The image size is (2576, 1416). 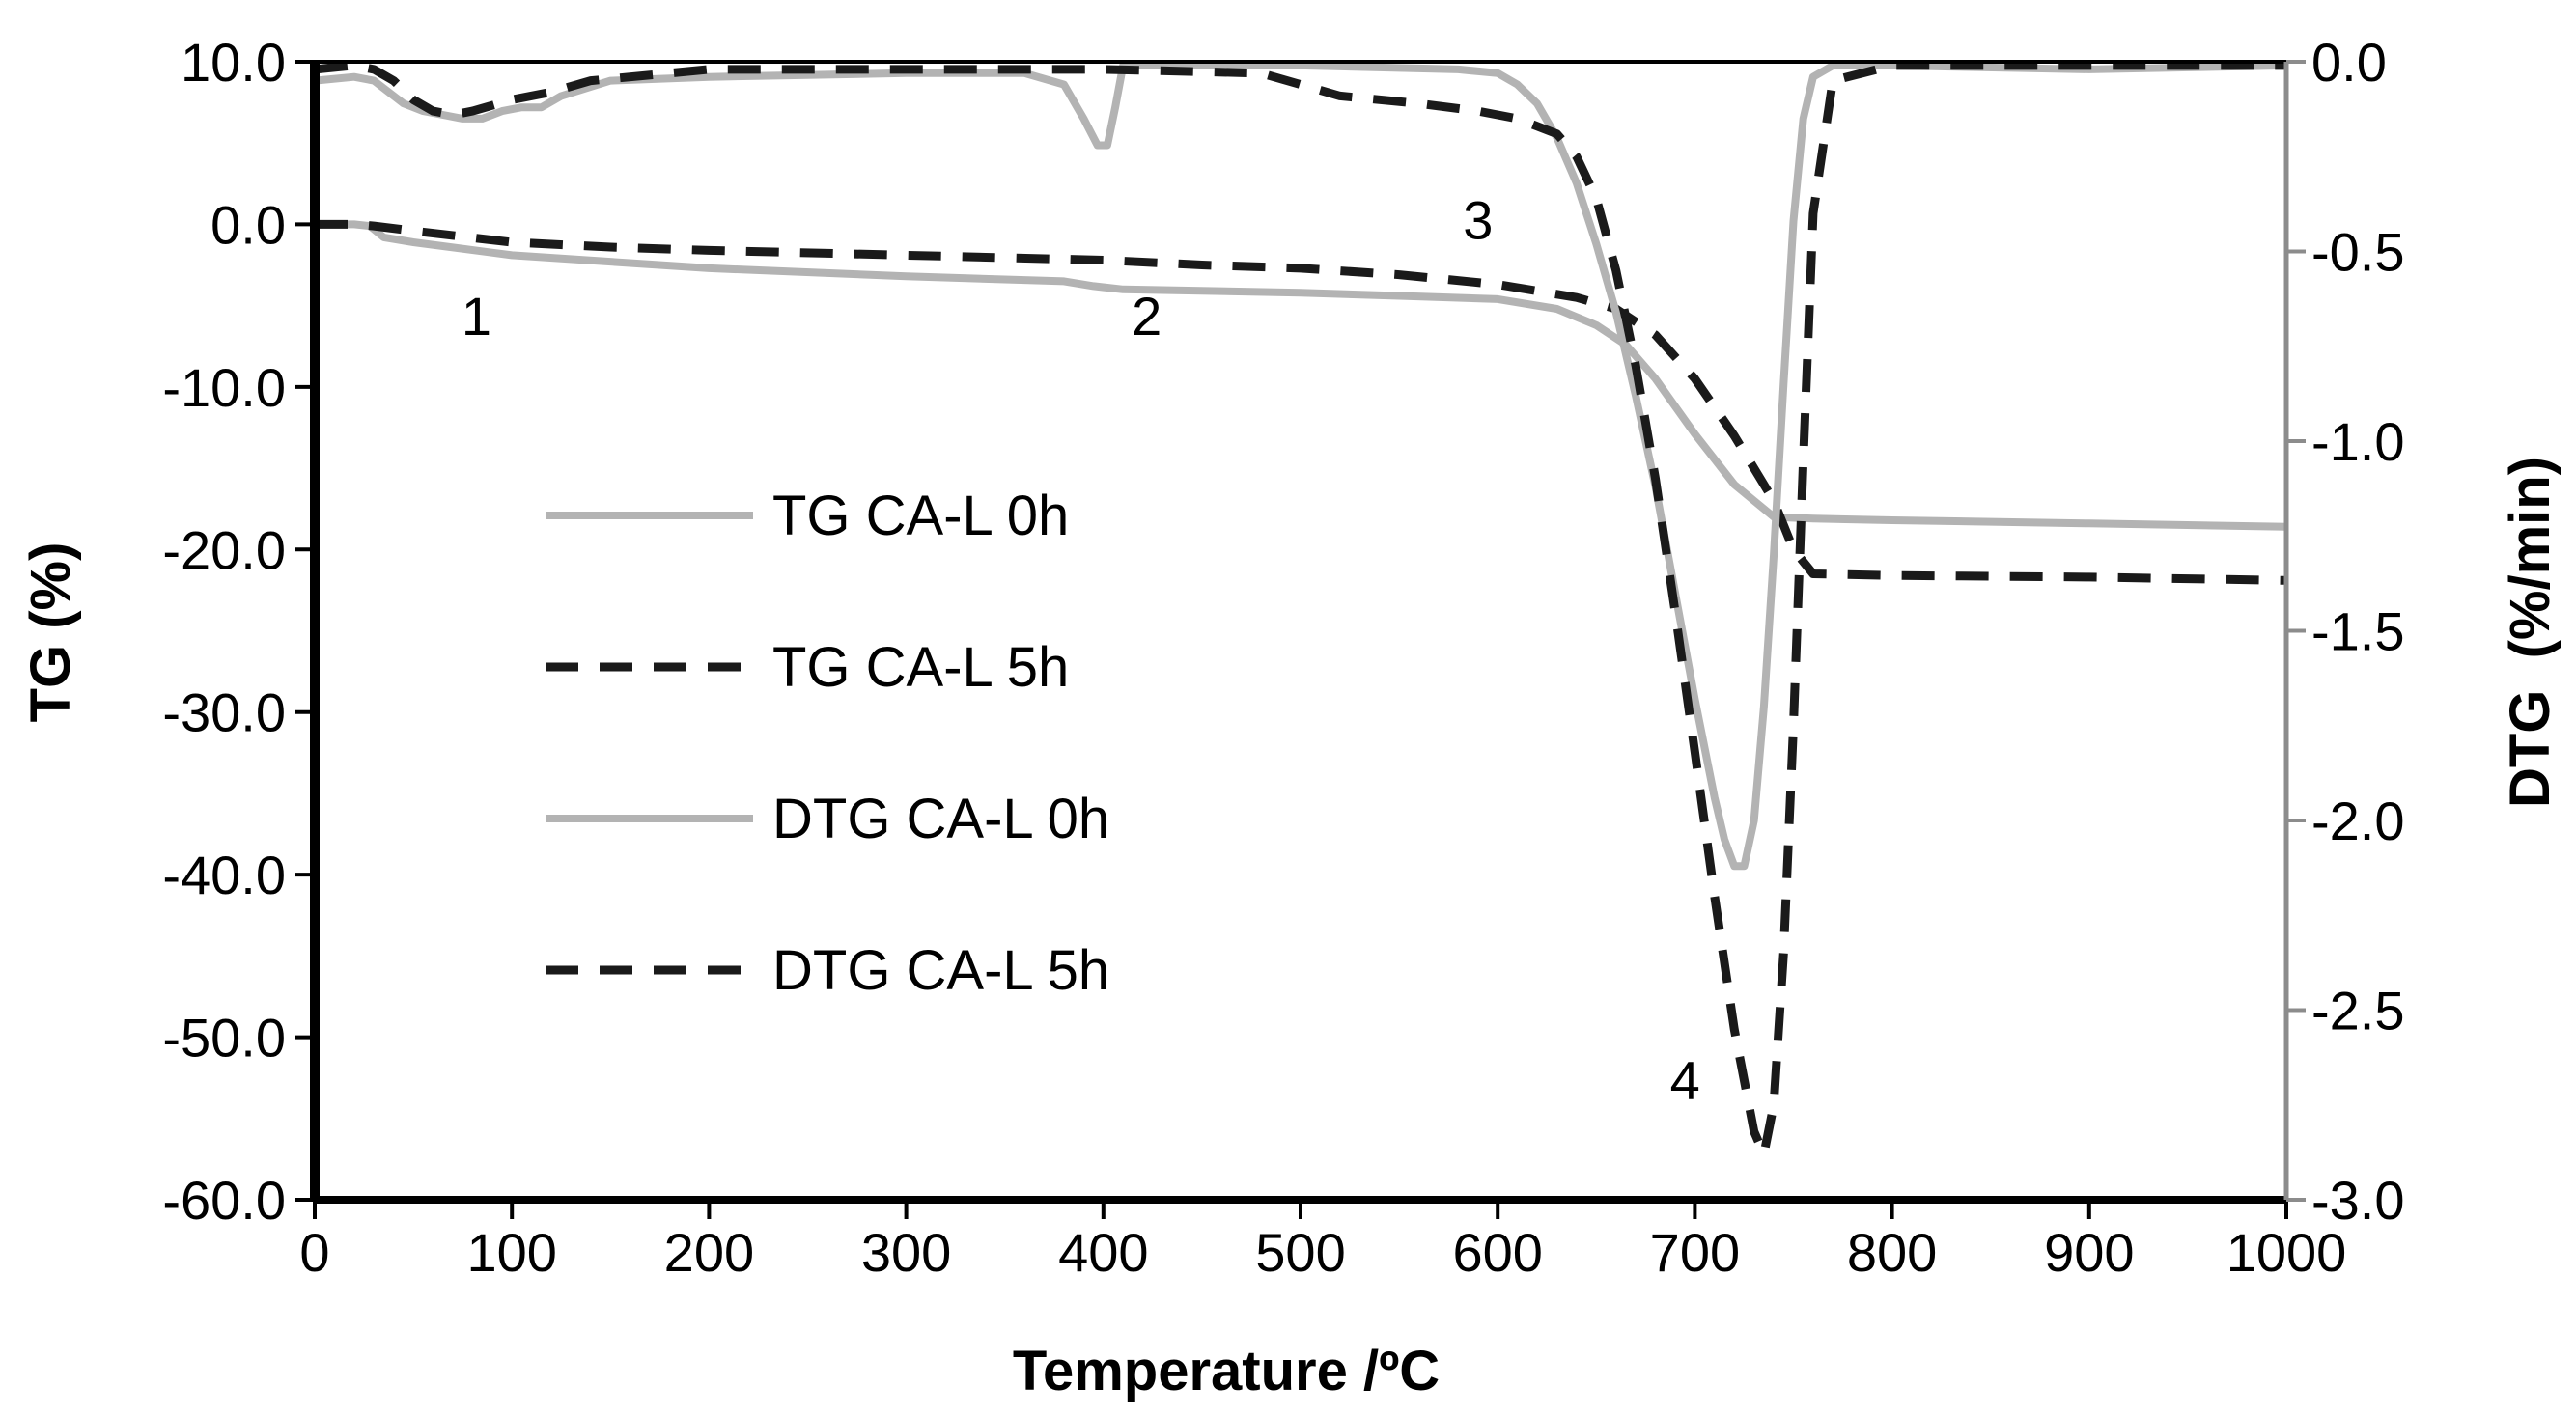 I want to click on y-right-tick-label: -1.5, so click(x=2358, y=632).